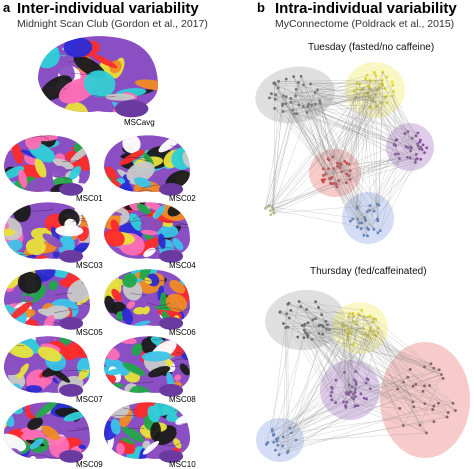  I want to click on brain-msc09, so click(47, 432).